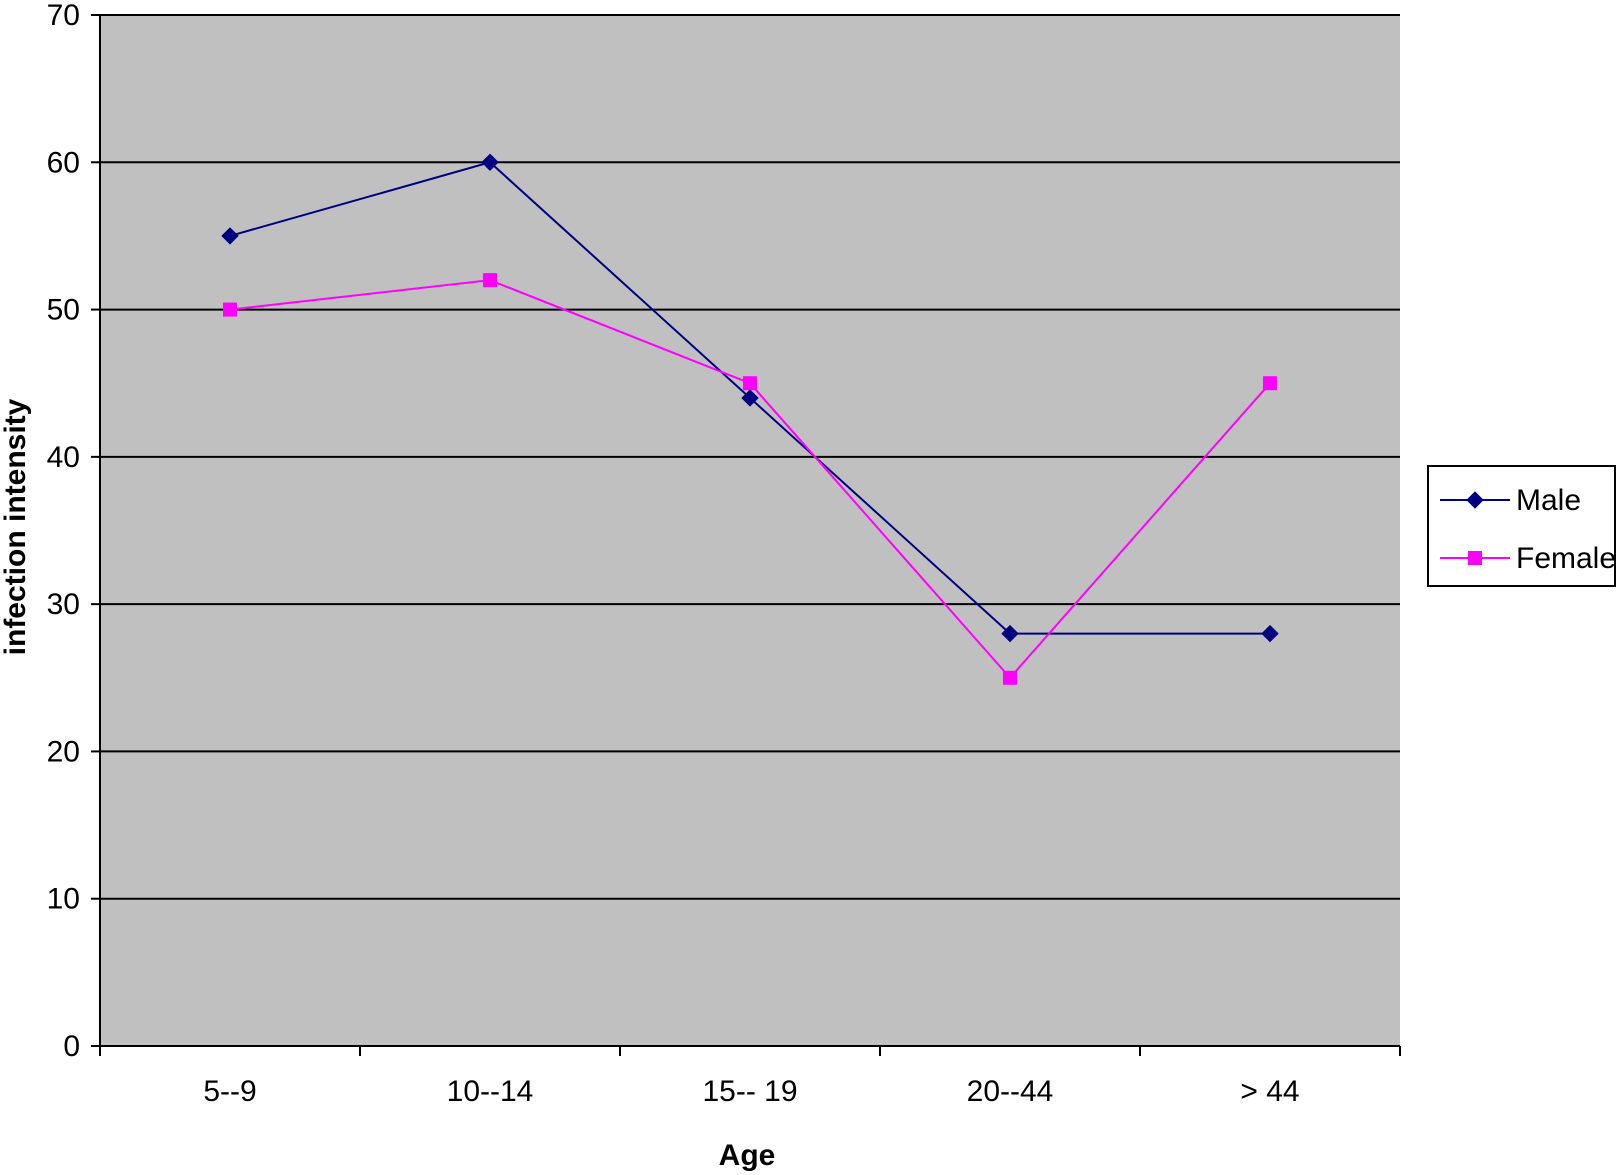 This screenshot has height=1175, width=1619. What do you see at coordinates (747, 1155) in the screenshot?
I see `x-axis-title: Age` at bounding box center [747, 1155].